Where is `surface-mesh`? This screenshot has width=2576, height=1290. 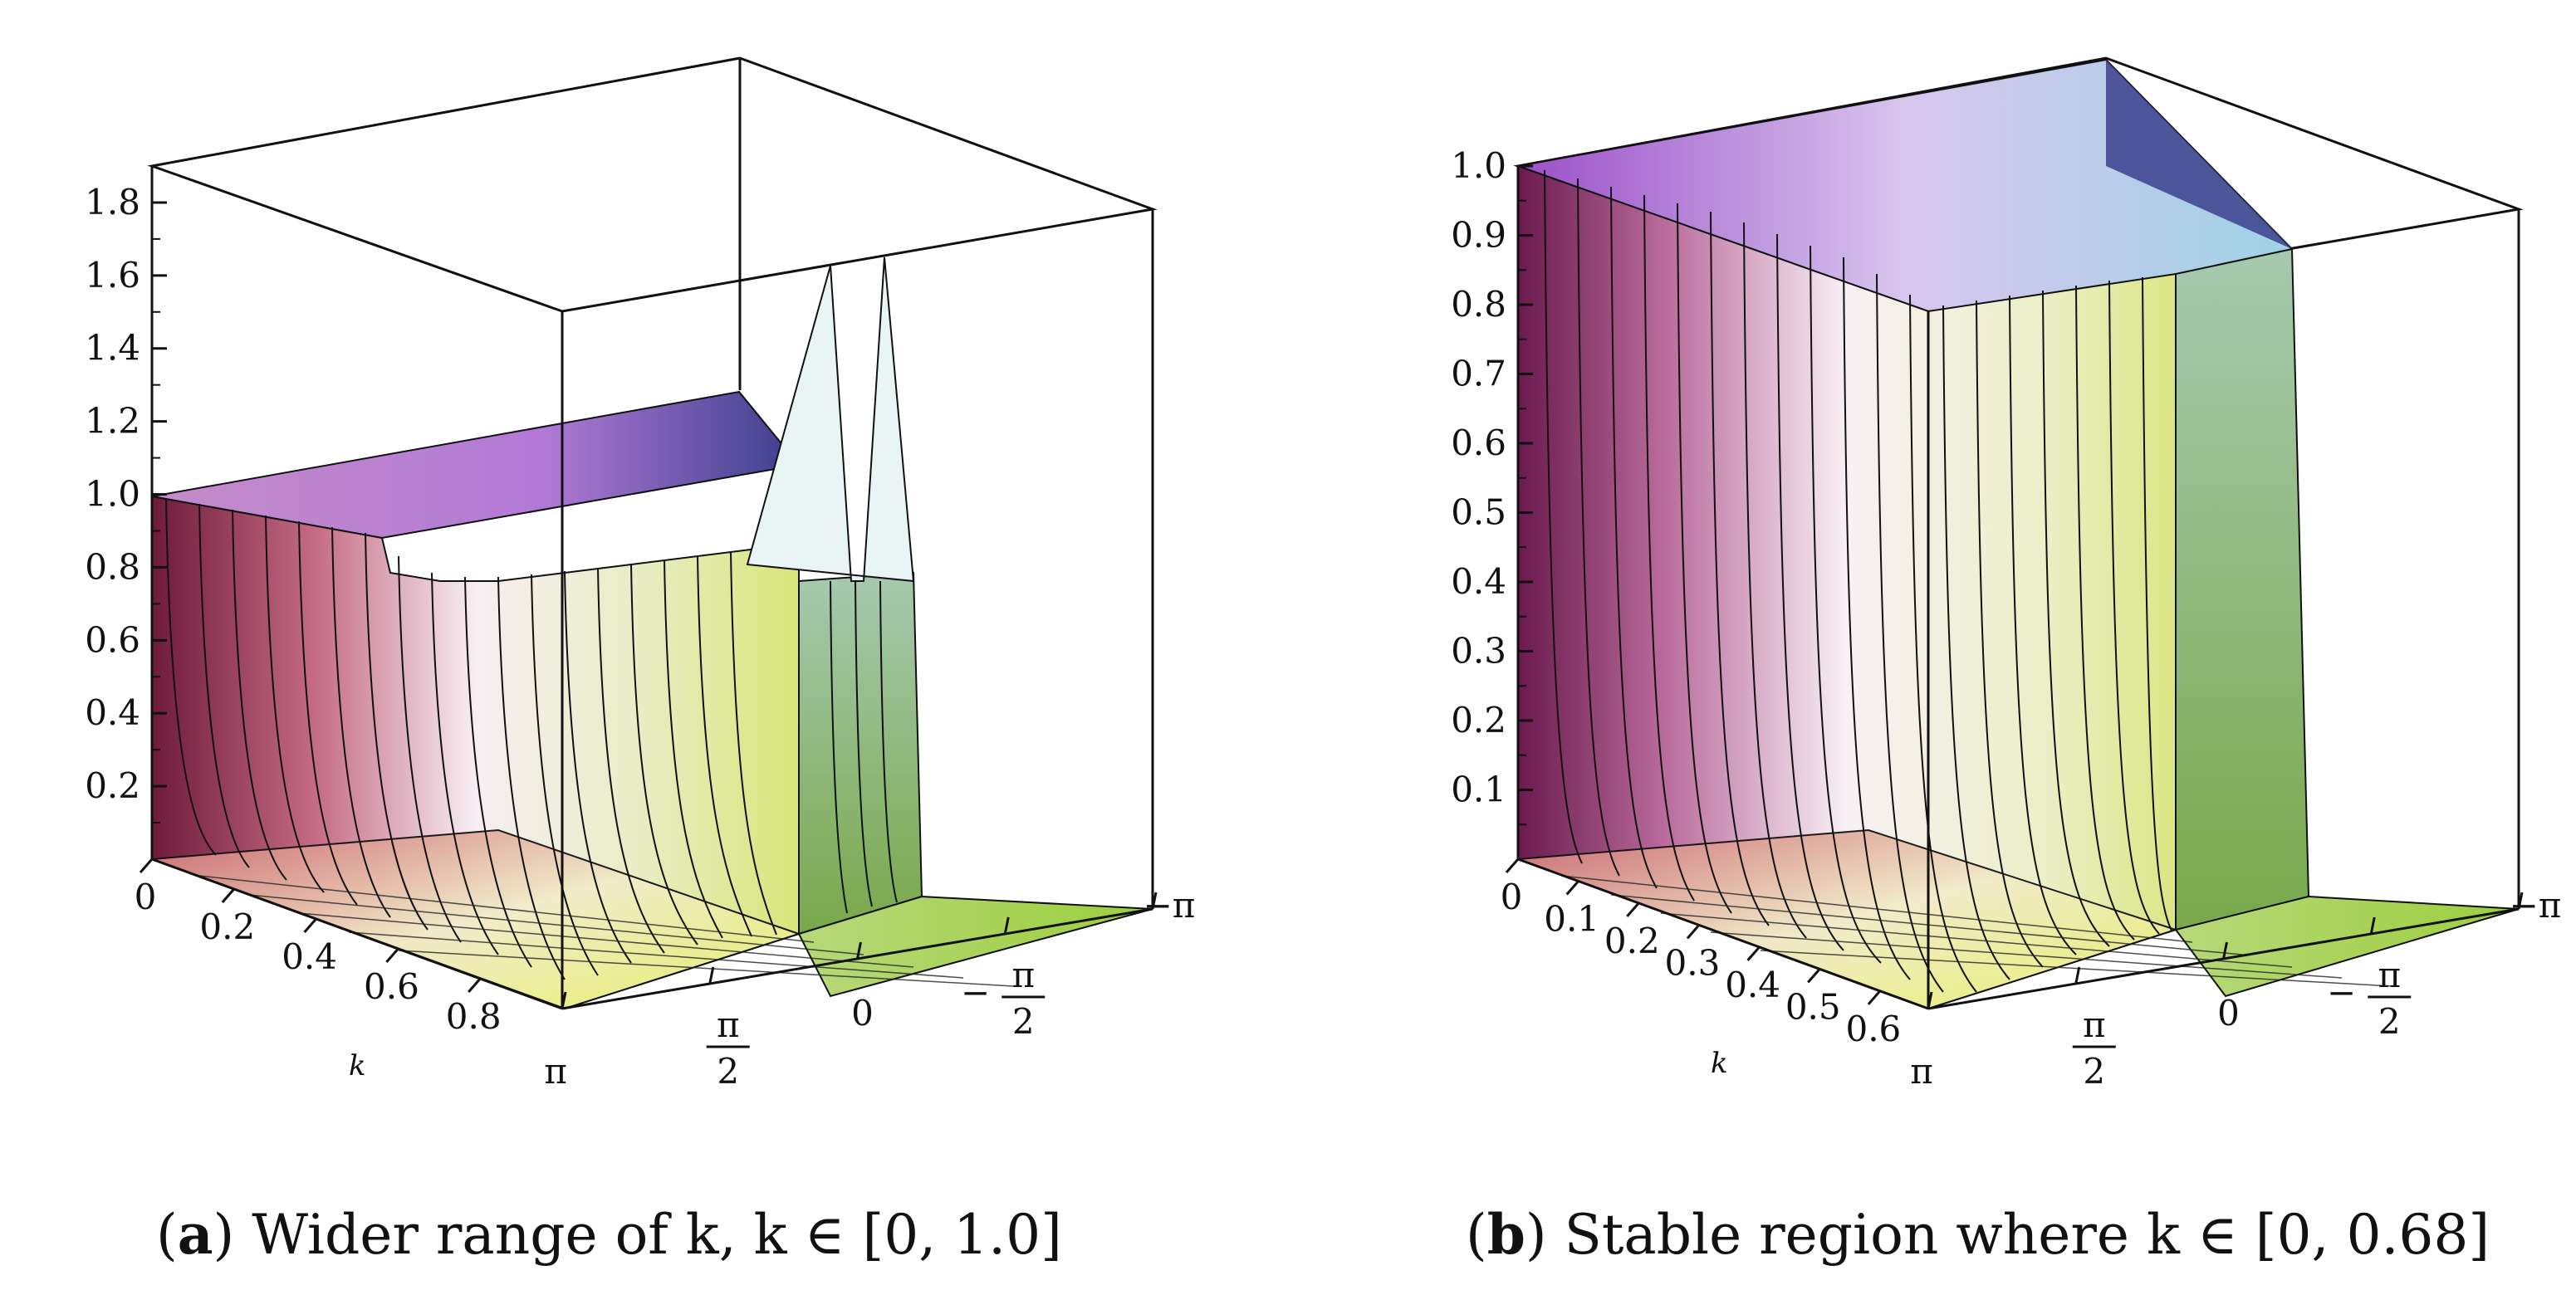
surface-mesh is located at coordinates (531, 738).